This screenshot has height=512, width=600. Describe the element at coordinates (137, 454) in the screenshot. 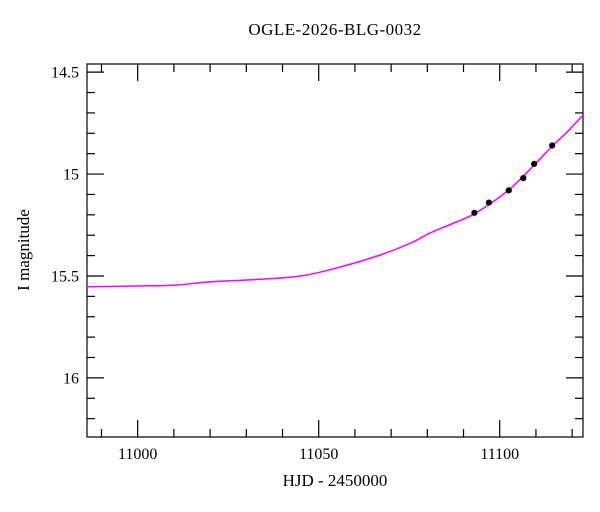

I see `x-tick-label: 11000` at that location.